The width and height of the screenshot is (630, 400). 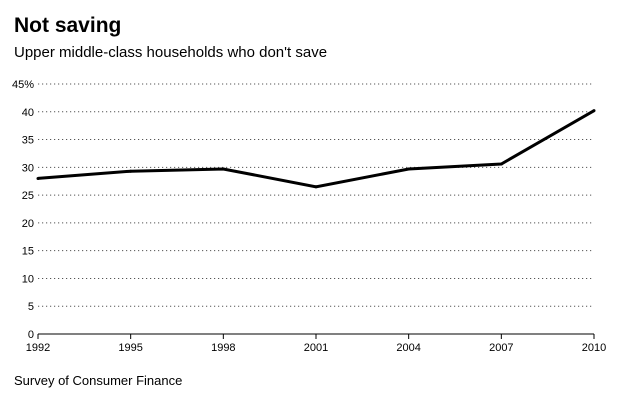 What do you see at coordinates (408, 348) in the screenshot?
I see `x-tick-label: 2004` at bounding box center [408, 348].